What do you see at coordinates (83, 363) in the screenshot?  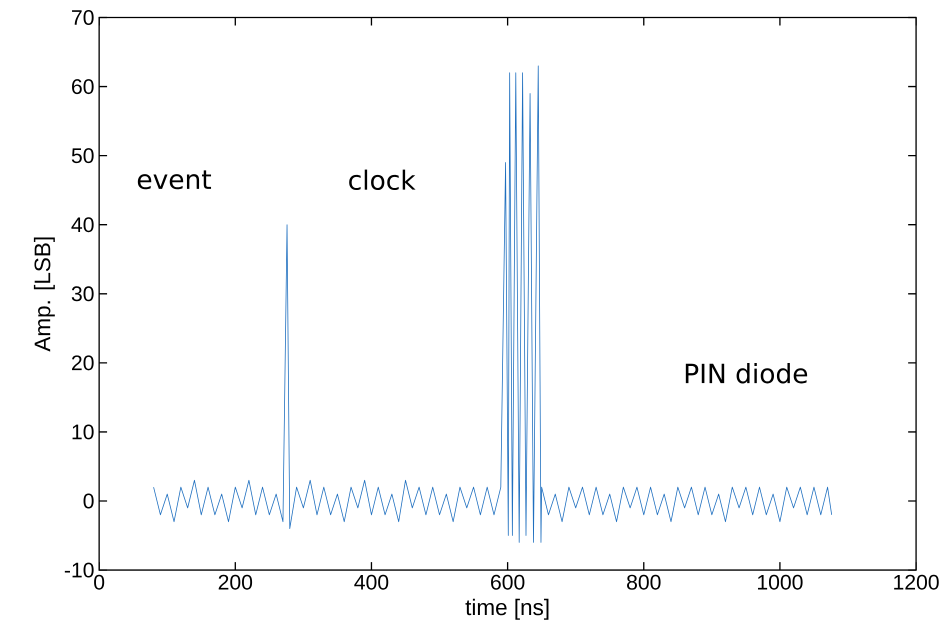 I see `y-tick-label: 20` at bounding box center [83, 363].